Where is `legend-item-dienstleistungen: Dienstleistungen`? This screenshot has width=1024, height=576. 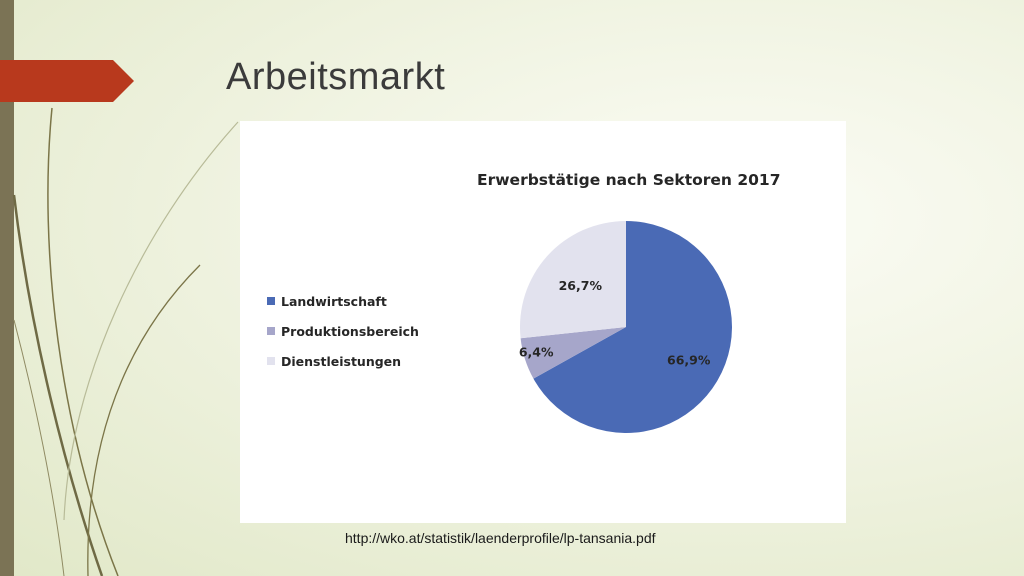
legend-item-dienstleistungen: Dienstleistungen is located at coordinates (343, 361).